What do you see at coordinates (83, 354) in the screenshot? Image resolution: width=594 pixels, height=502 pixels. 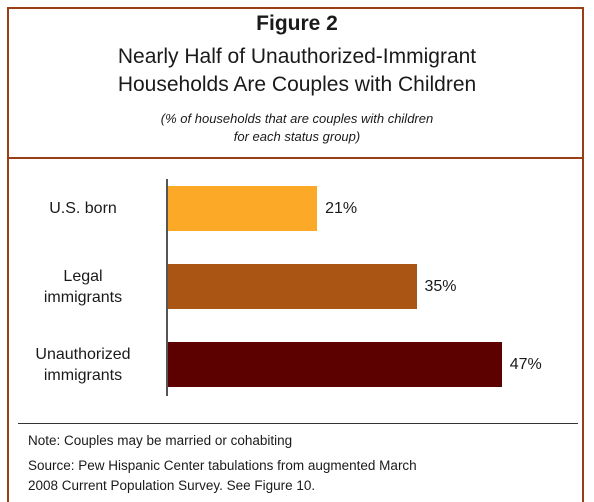 I see `category-label-3-line-1: Unauthorized` at bounding box center [83, 354].